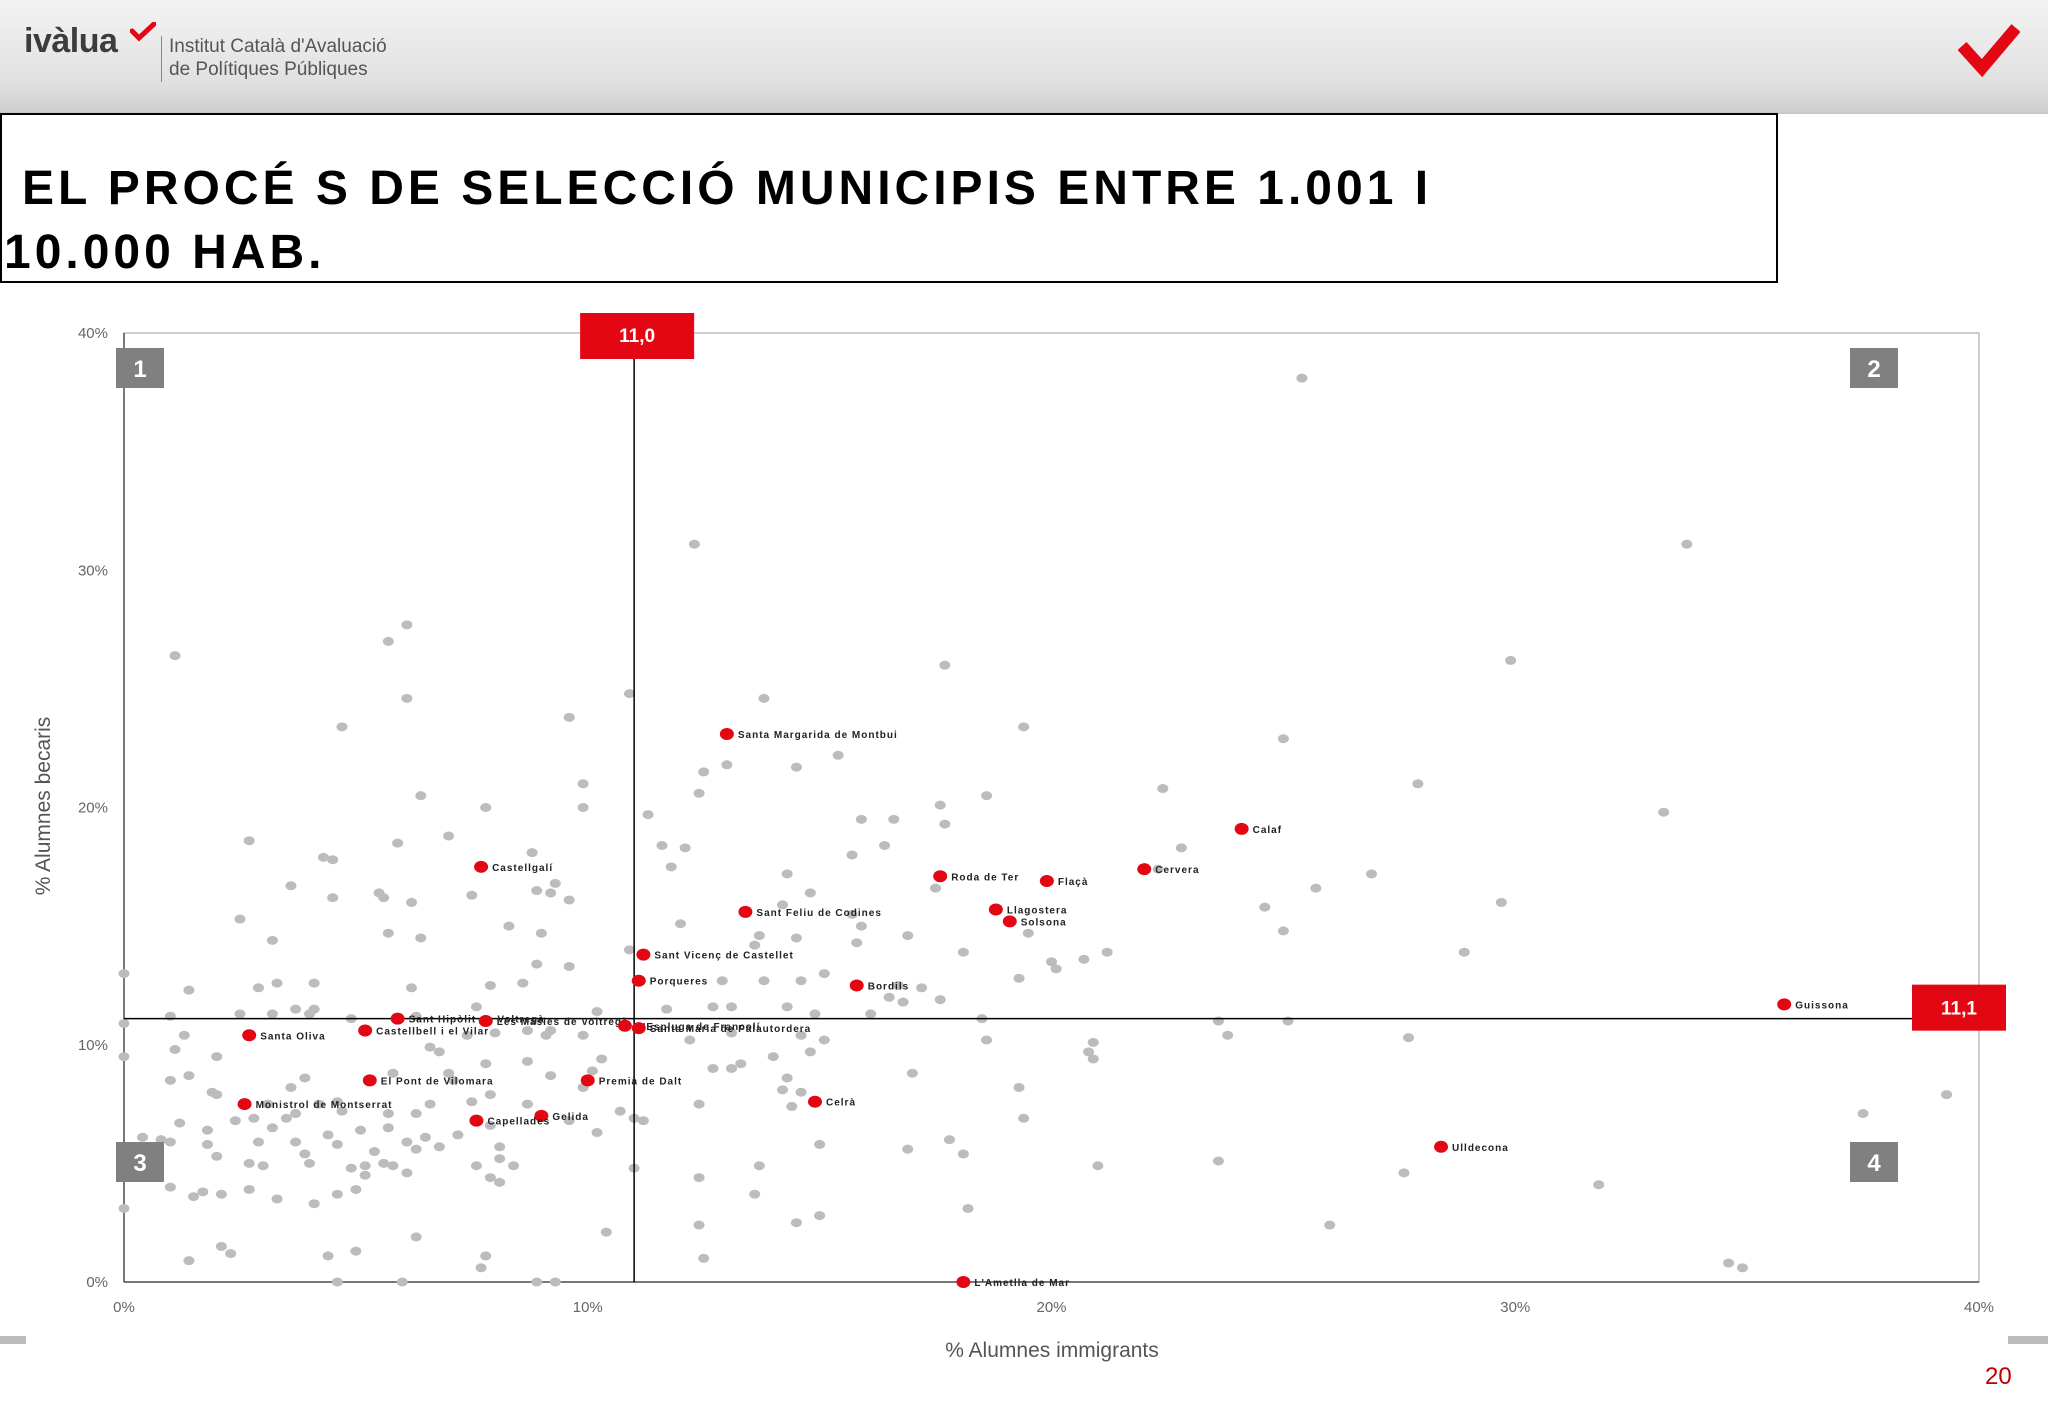 The height and width of the screenshot is (1418, 2048). Describe the element at coordinates (43, 806) in the screenshot. I see `y-axis-label: % Alumnes becaris` at that location.